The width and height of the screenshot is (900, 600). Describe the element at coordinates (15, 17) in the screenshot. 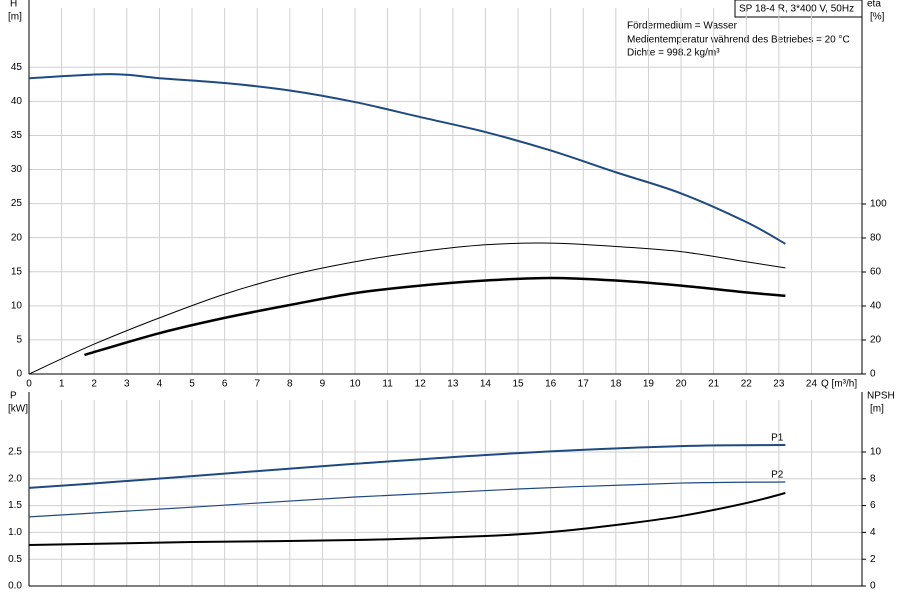

I see `y-axis-unit: [m]` at that location.